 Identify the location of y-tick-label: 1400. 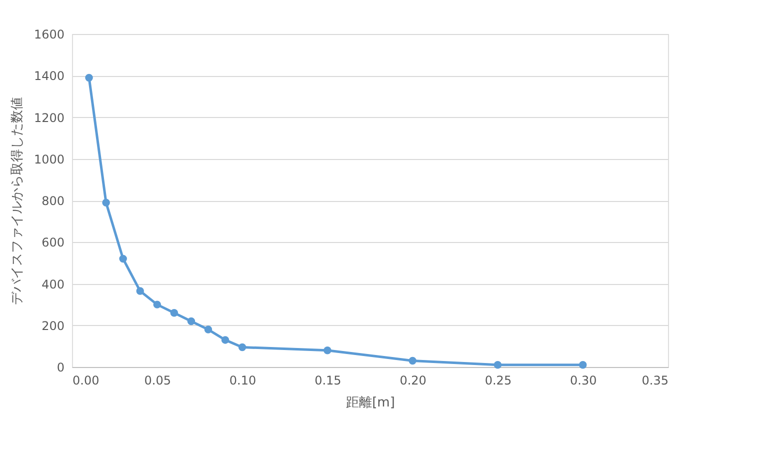
(49, 76).